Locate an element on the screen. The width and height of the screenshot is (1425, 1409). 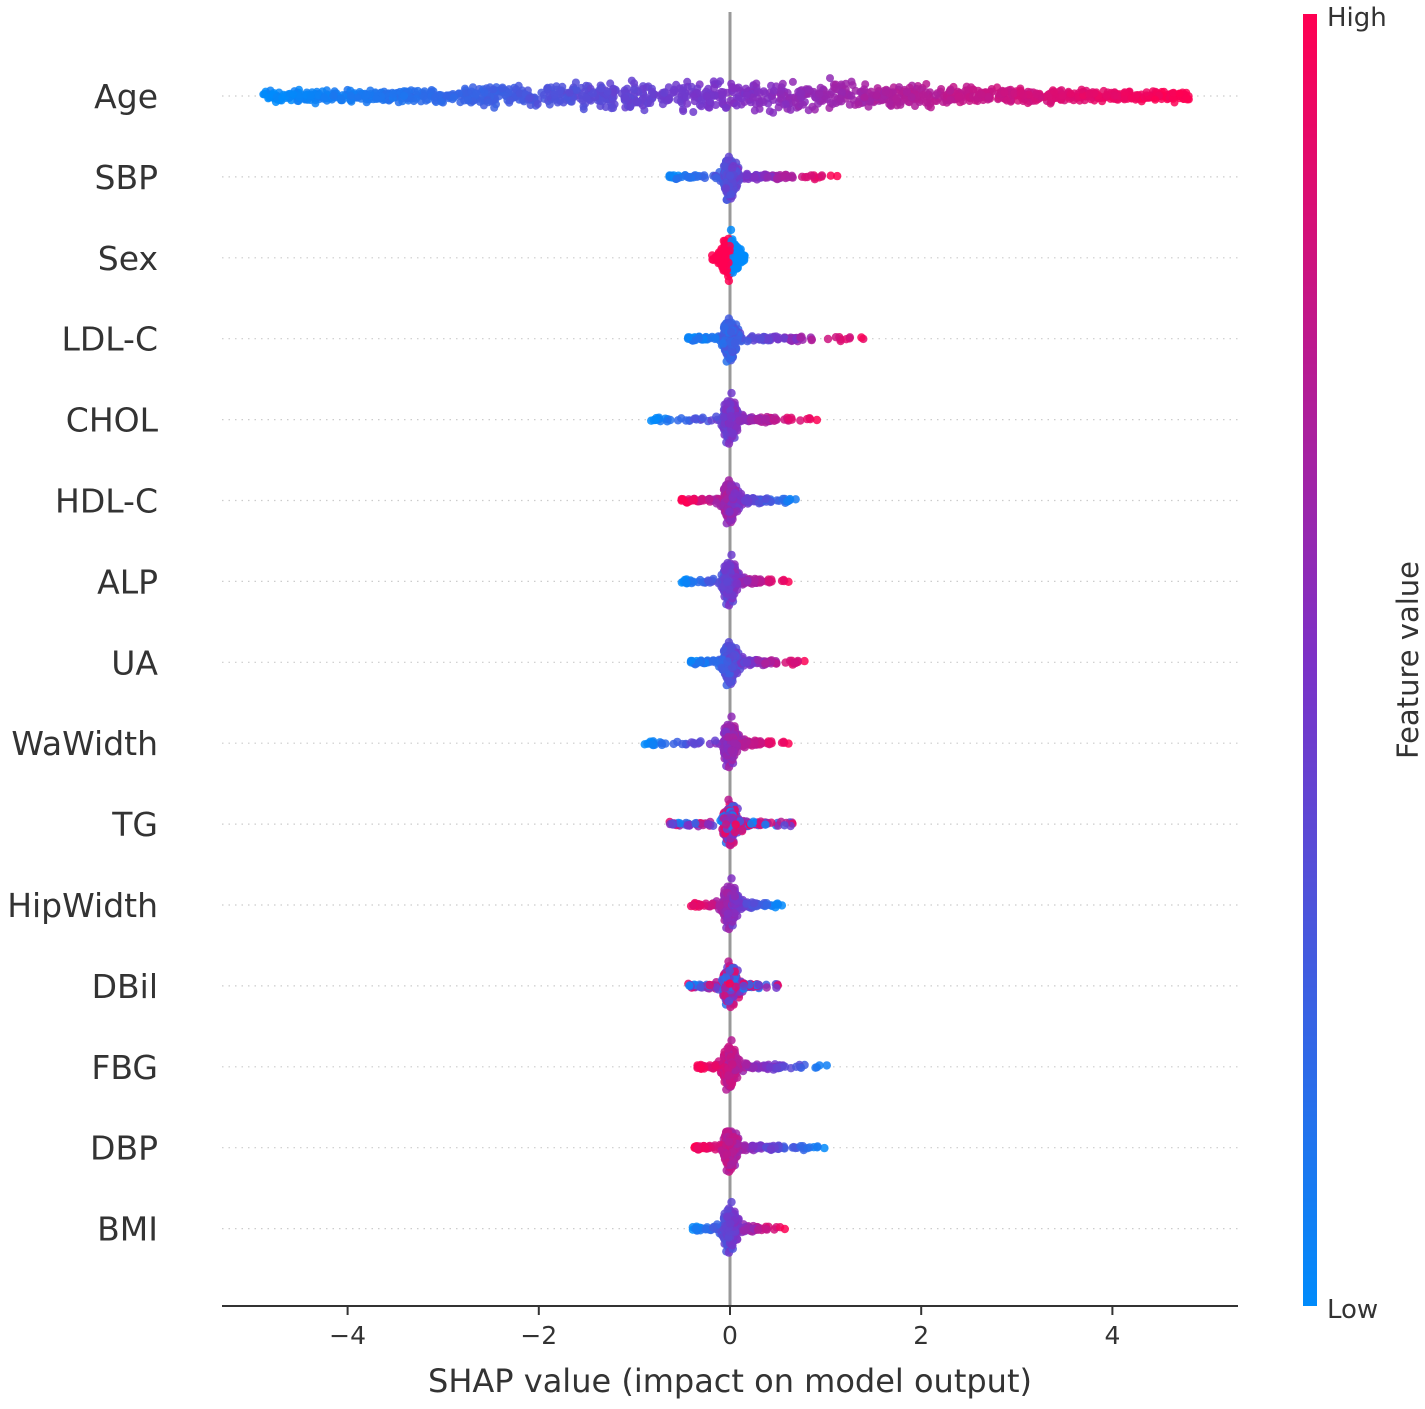
feature-points-age is located at coordinates (726, 95).